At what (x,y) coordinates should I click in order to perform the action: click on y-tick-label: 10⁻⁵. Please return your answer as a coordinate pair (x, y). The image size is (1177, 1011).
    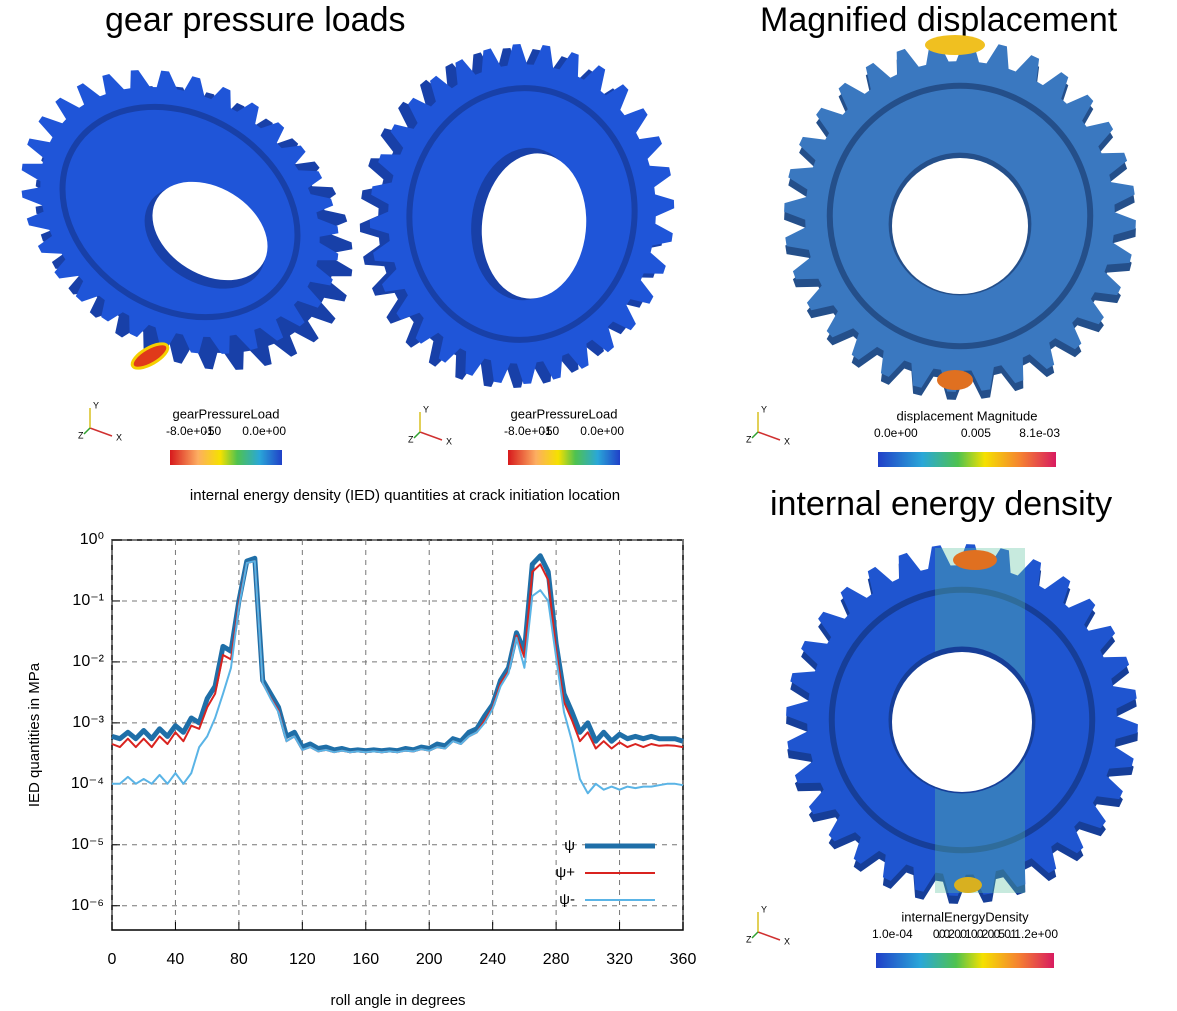
    Looking at the image, I should click on (87, 844).